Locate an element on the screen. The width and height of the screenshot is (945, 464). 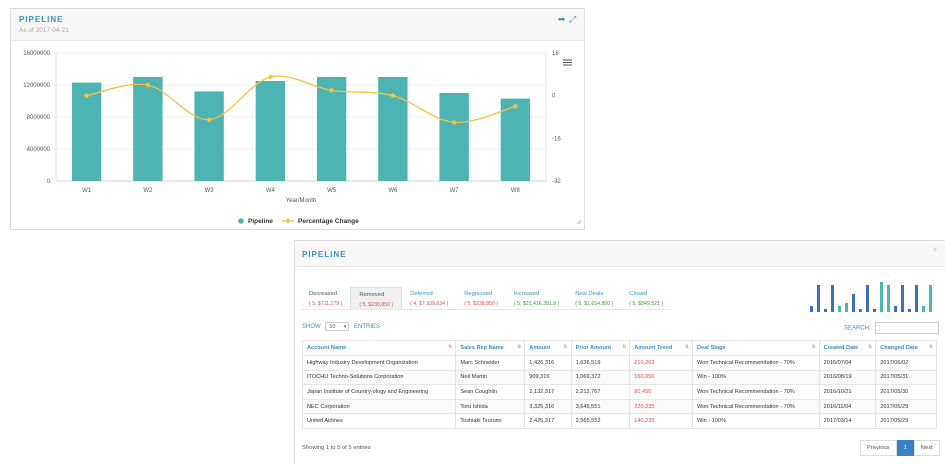
tab-value: ( 5, $849,521 ) is located at coordinates (646, 303).